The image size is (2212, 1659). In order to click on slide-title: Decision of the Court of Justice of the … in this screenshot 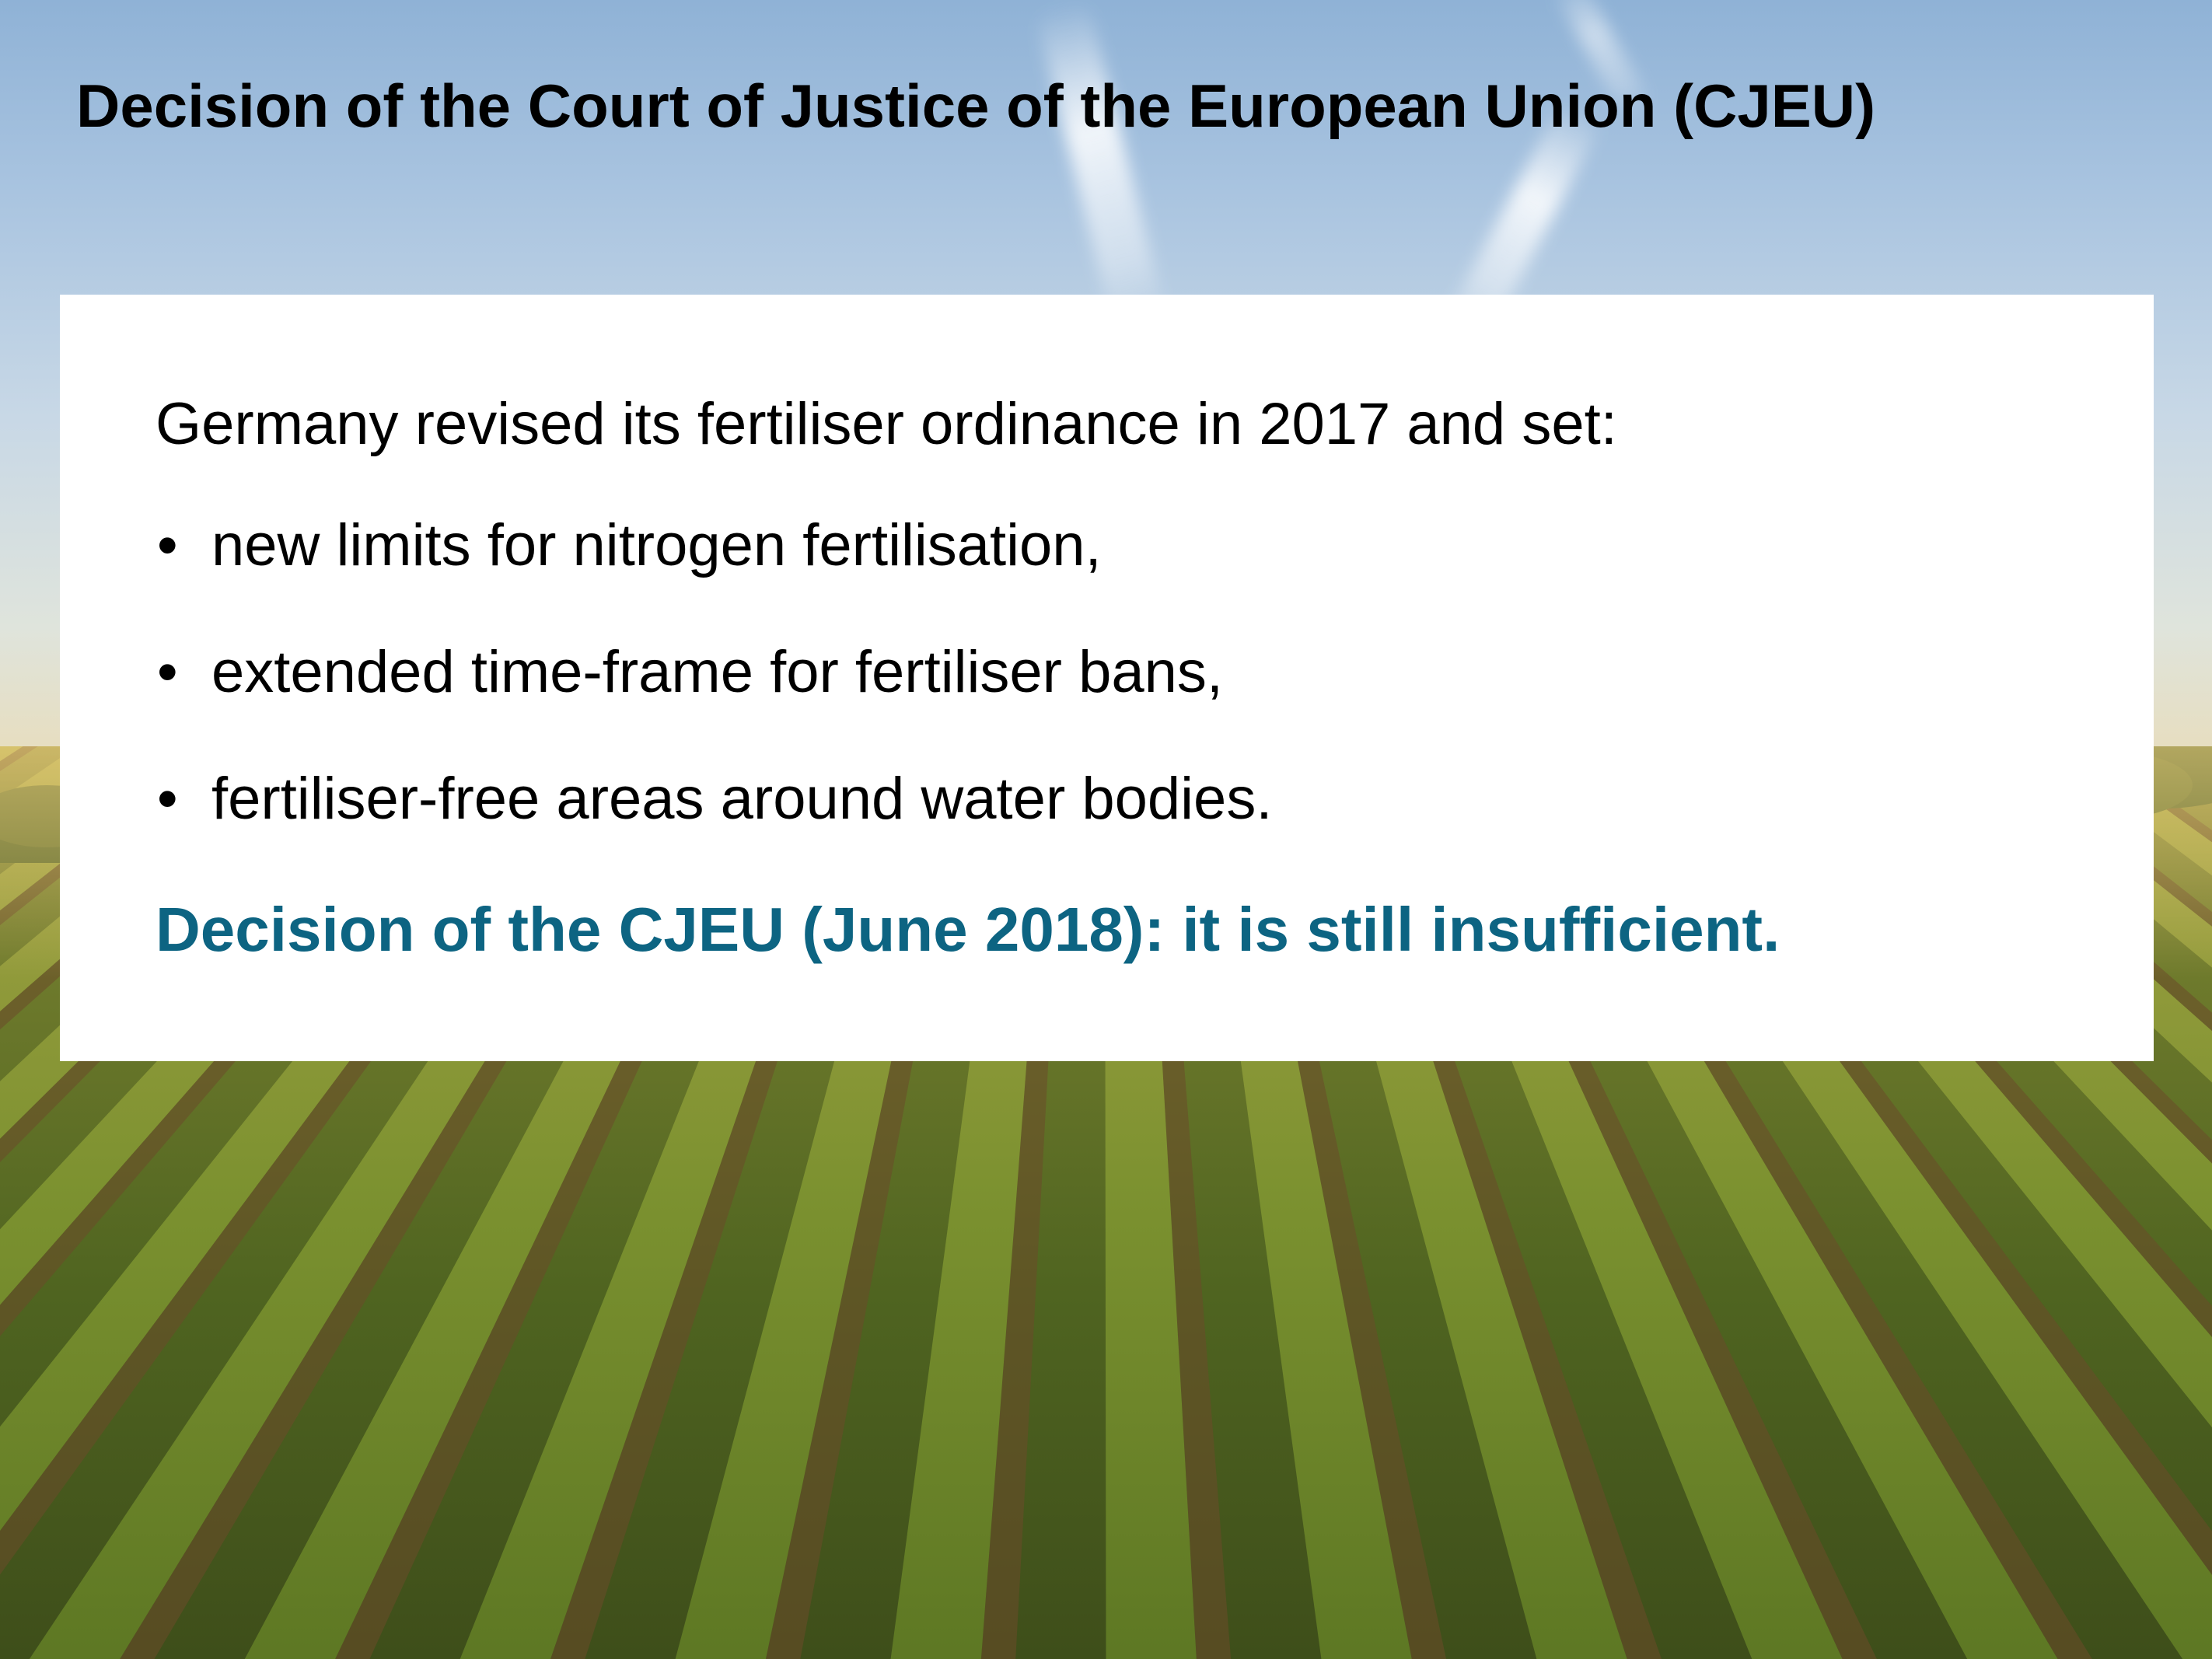, I will do `click(976, 106)`.